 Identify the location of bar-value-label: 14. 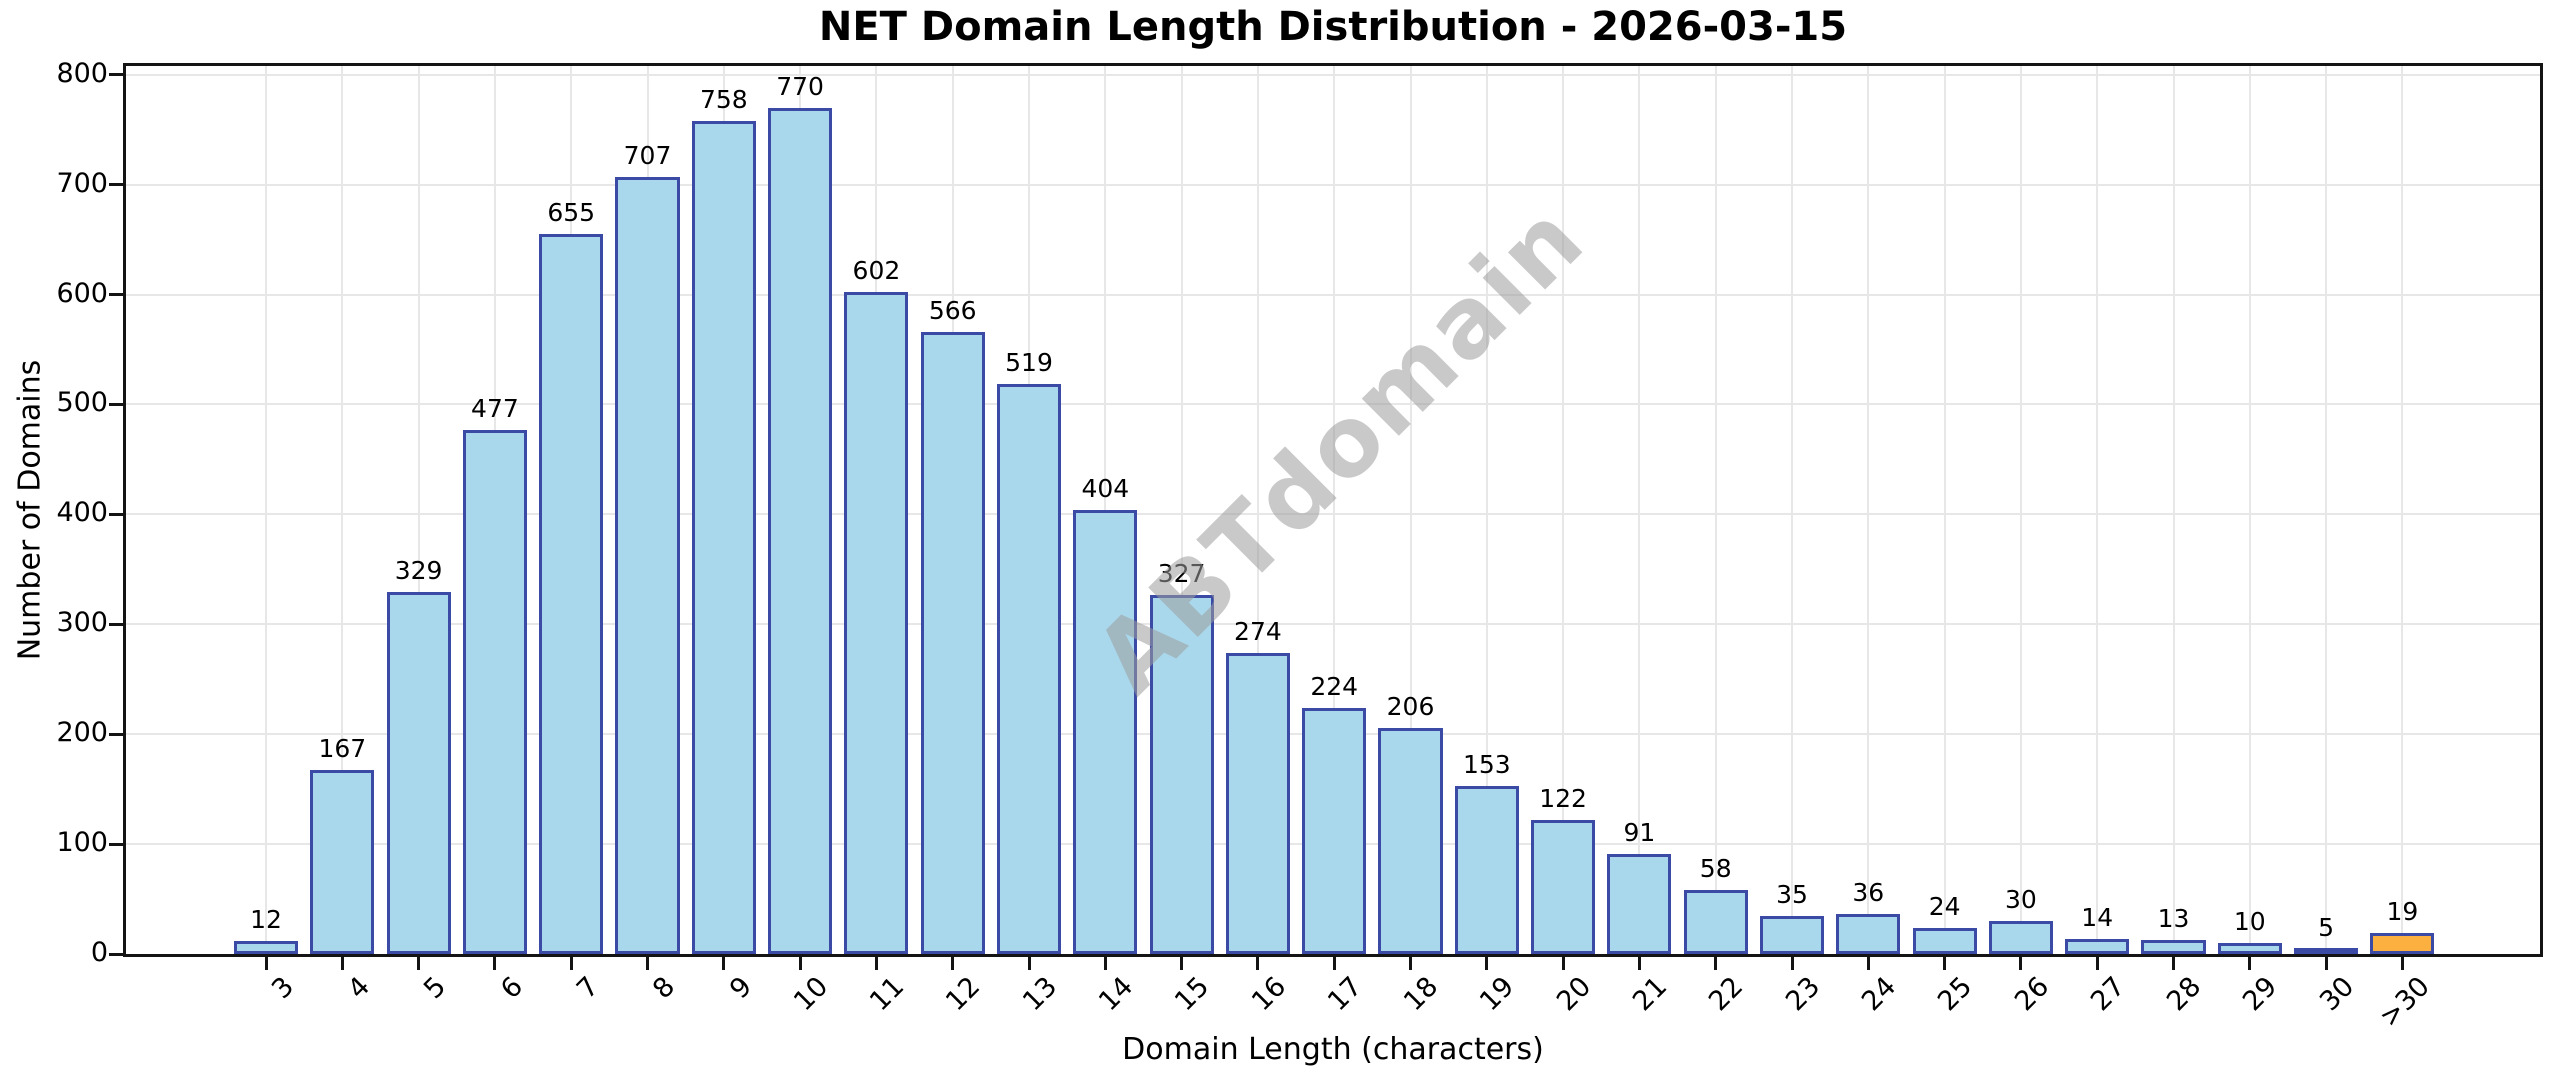
(2097, 917).